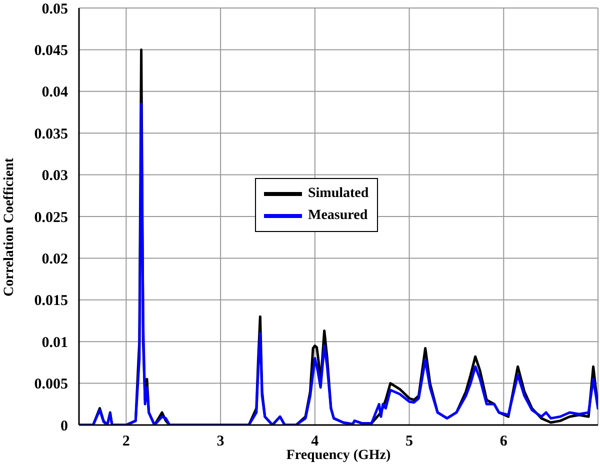 Image resolution: width=600 pixels, height=464 pixels. I want to click on x-tick-label: 2, so click(126, 442).